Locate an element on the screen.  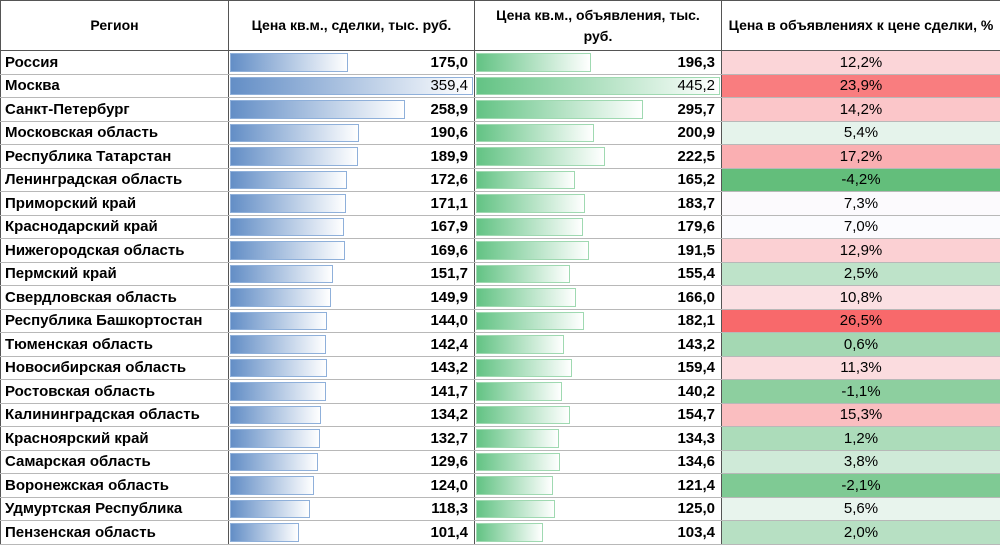
ratio-value: 26,5% is located at coordinates (861, 321).